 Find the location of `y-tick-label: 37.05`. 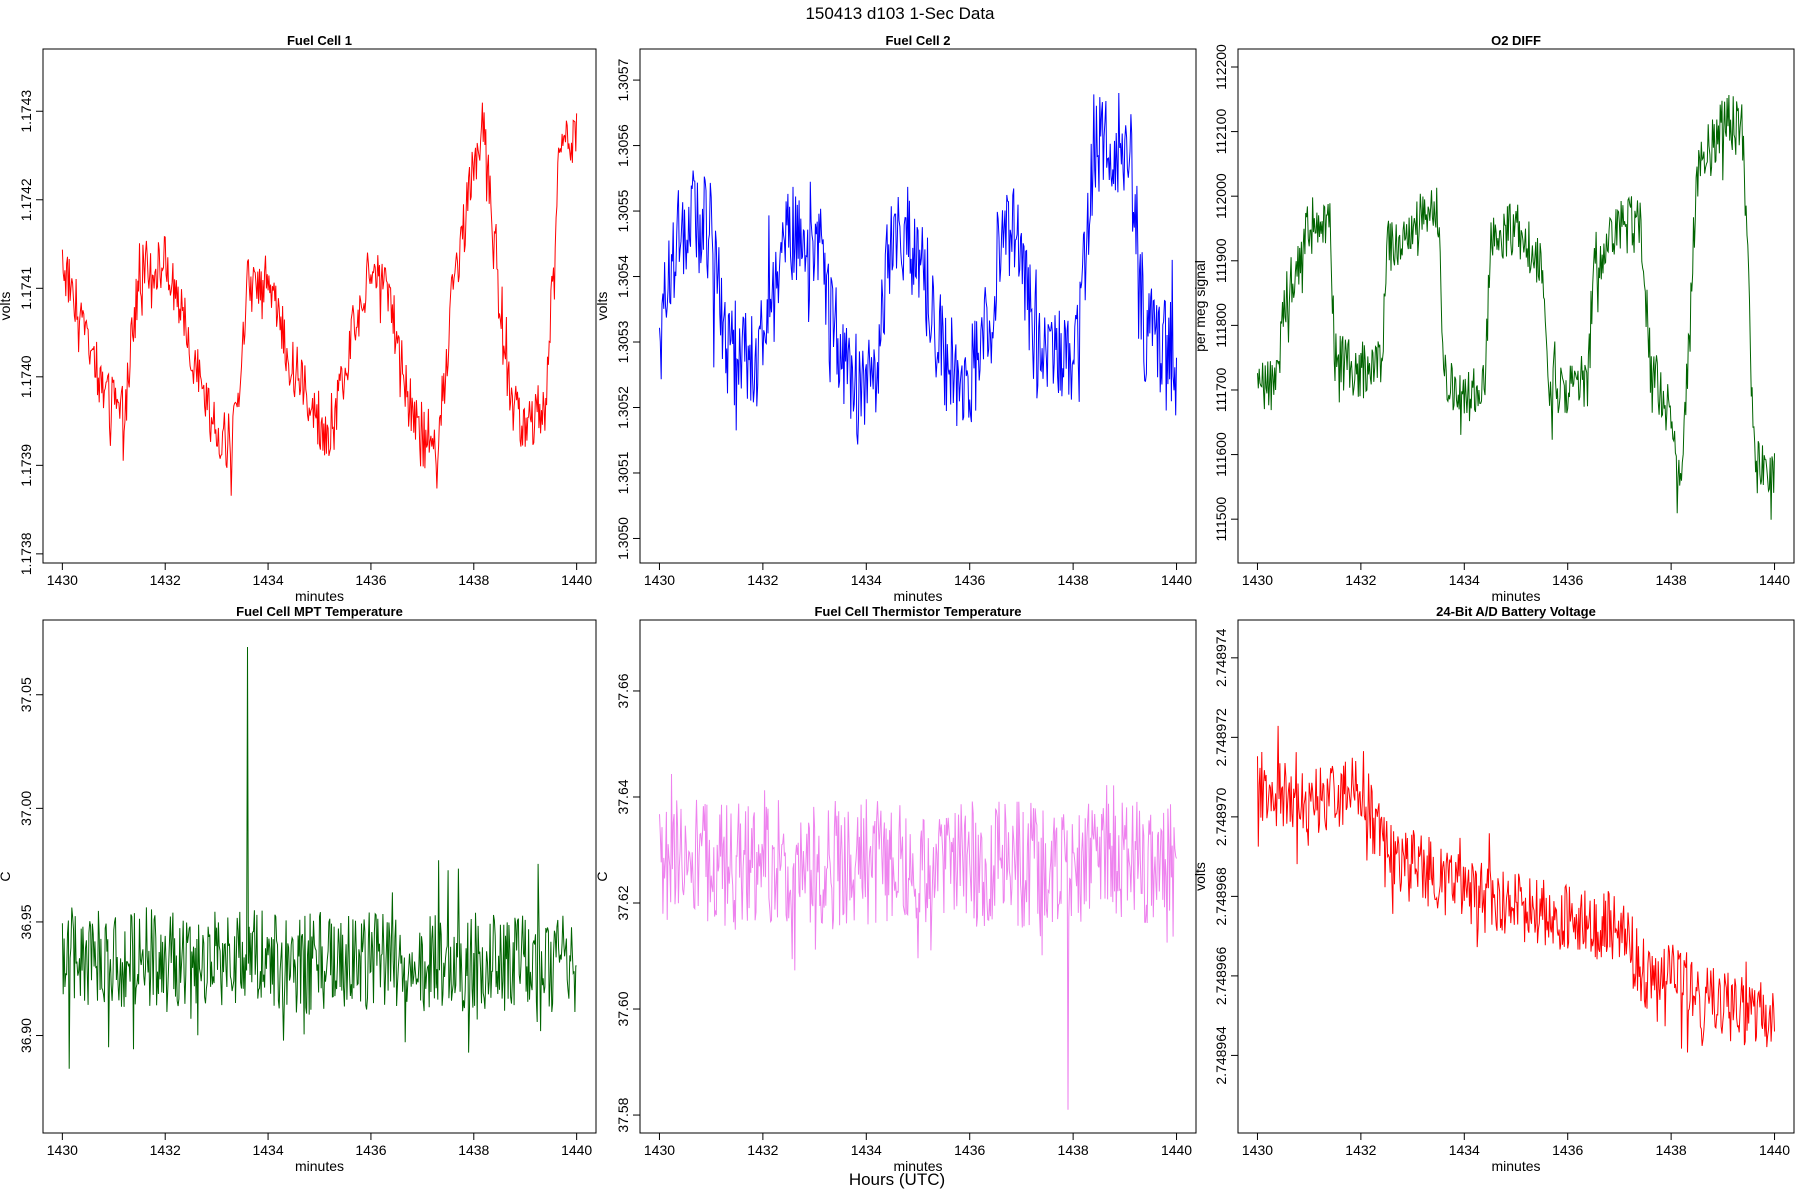

y-tick-label: 37.05 is located at coordinates (26, 694).